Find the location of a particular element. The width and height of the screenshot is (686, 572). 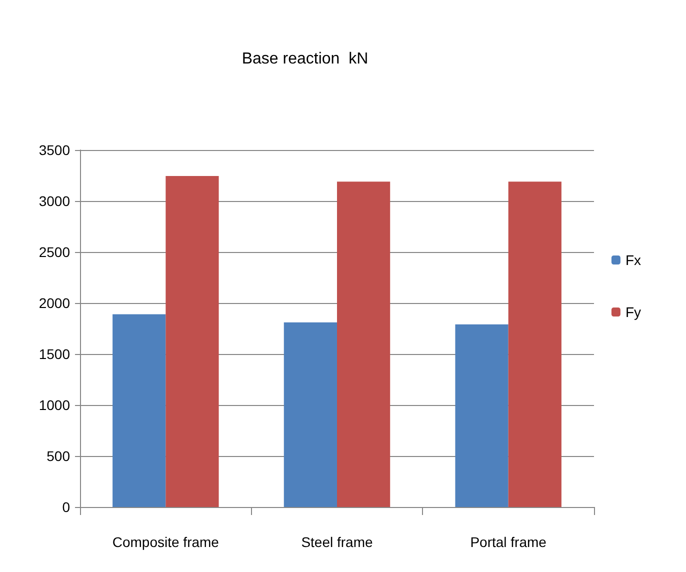

y-tick-label: 2500 is located at coordinates (54, 252).